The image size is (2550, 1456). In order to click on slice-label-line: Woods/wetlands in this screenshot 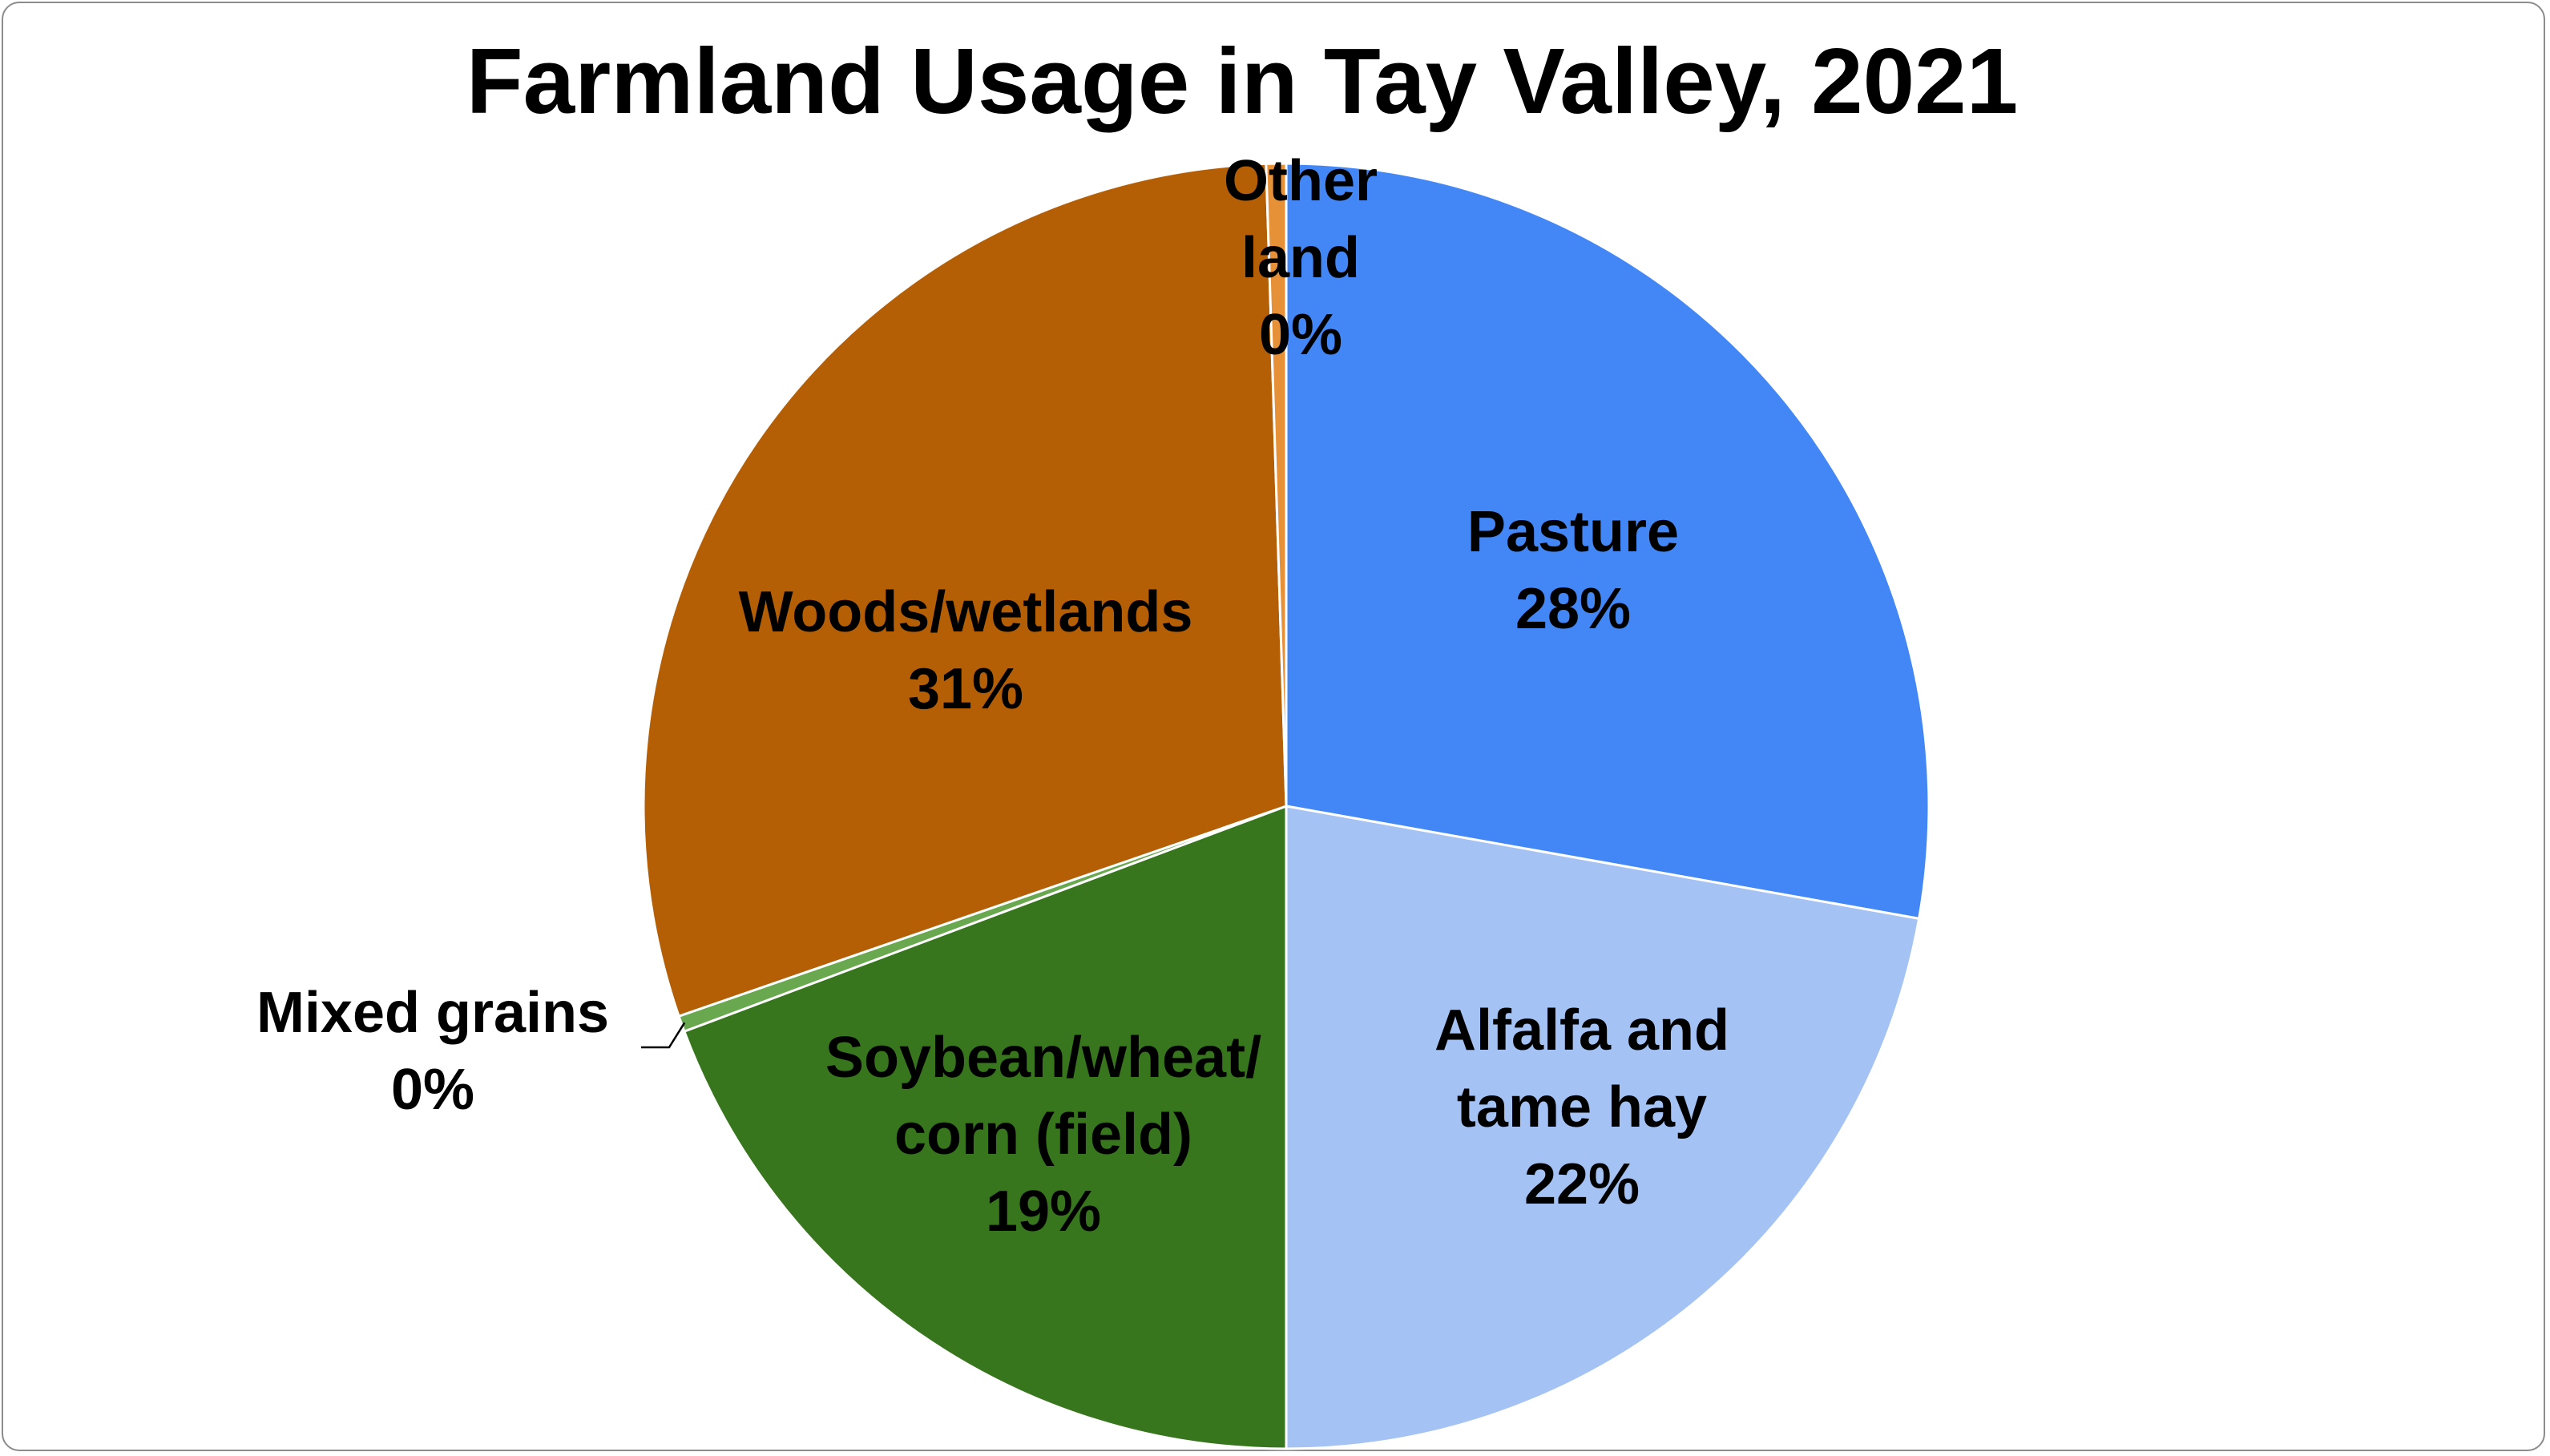, I will do `click(966, 612)`.